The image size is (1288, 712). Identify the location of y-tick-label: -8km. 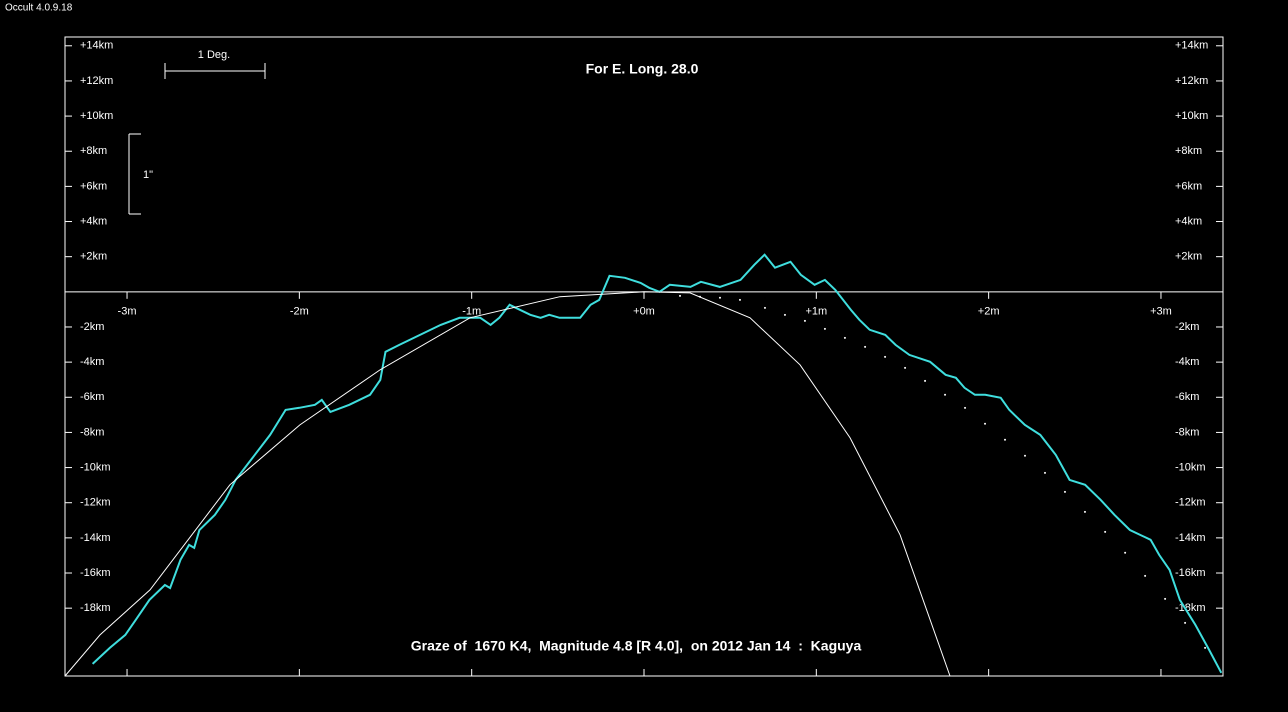
(92, 432).